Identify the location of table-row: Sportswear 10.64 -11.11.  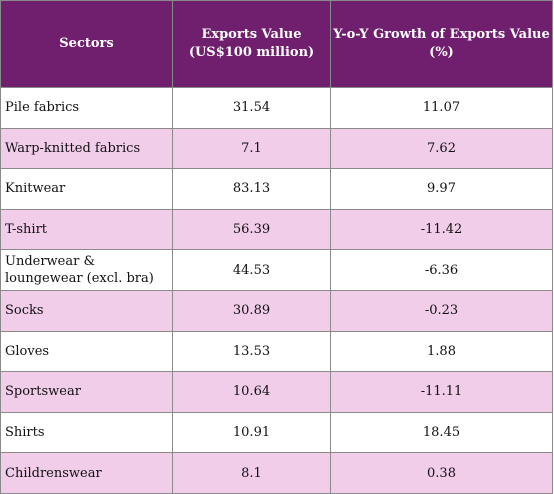
(276, 392).